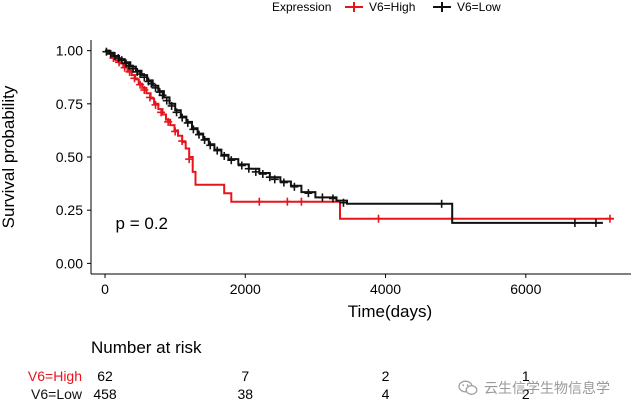  I want to click on y-tick-label: 0.25, so click(69, 210).